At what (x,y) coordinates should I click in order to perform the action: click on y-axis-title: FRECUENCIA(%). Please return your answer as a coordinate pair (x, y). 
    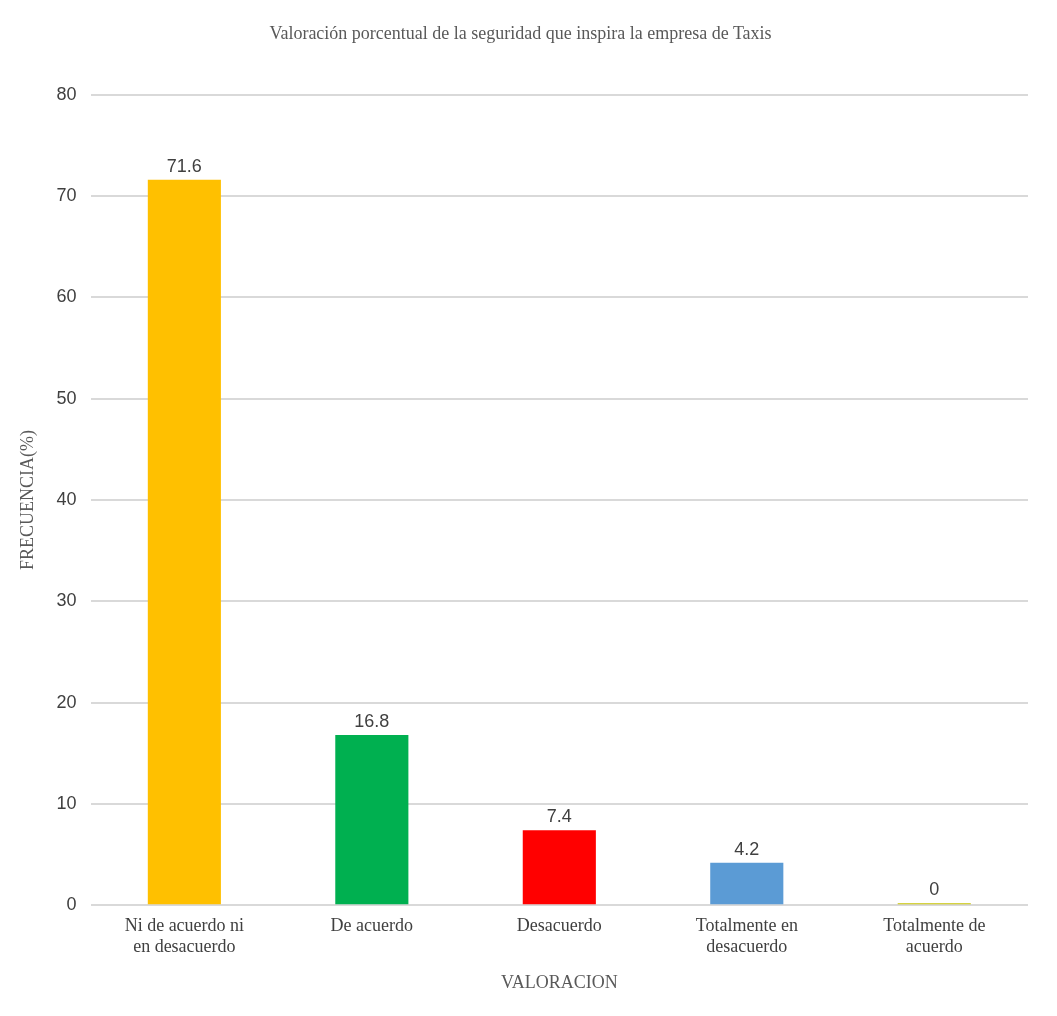
    Looking at the image, I should click on (27, 499).